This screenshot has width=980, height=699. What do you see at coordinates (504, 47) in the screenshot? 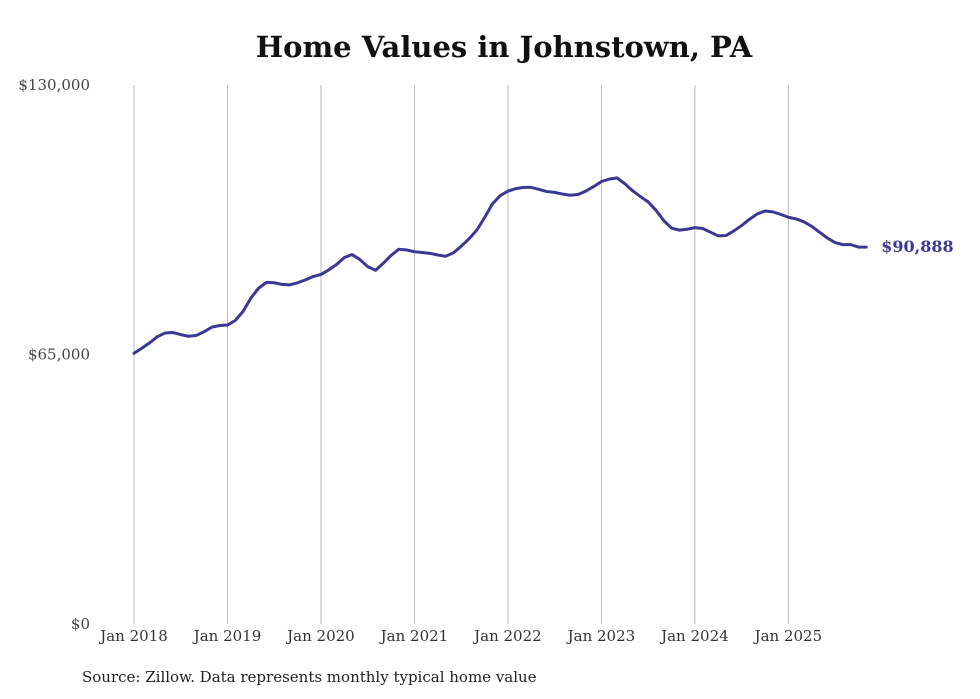
I see `chart-title: Home Values in Johnstown, PA` at bounding box center [504, 47].